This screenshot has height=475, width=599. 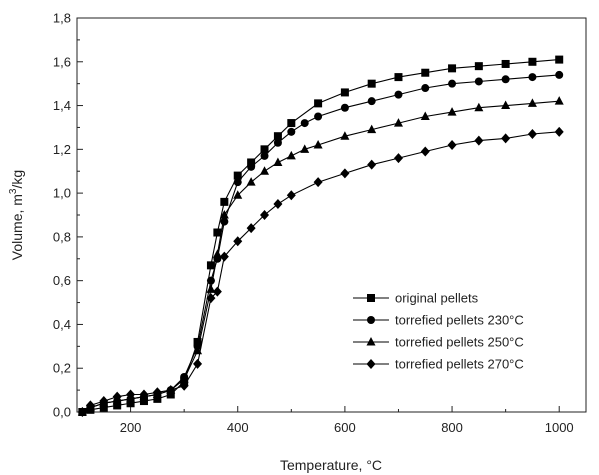 I want to click on y-tick-label: 1,6, so click(x=62, y=61).